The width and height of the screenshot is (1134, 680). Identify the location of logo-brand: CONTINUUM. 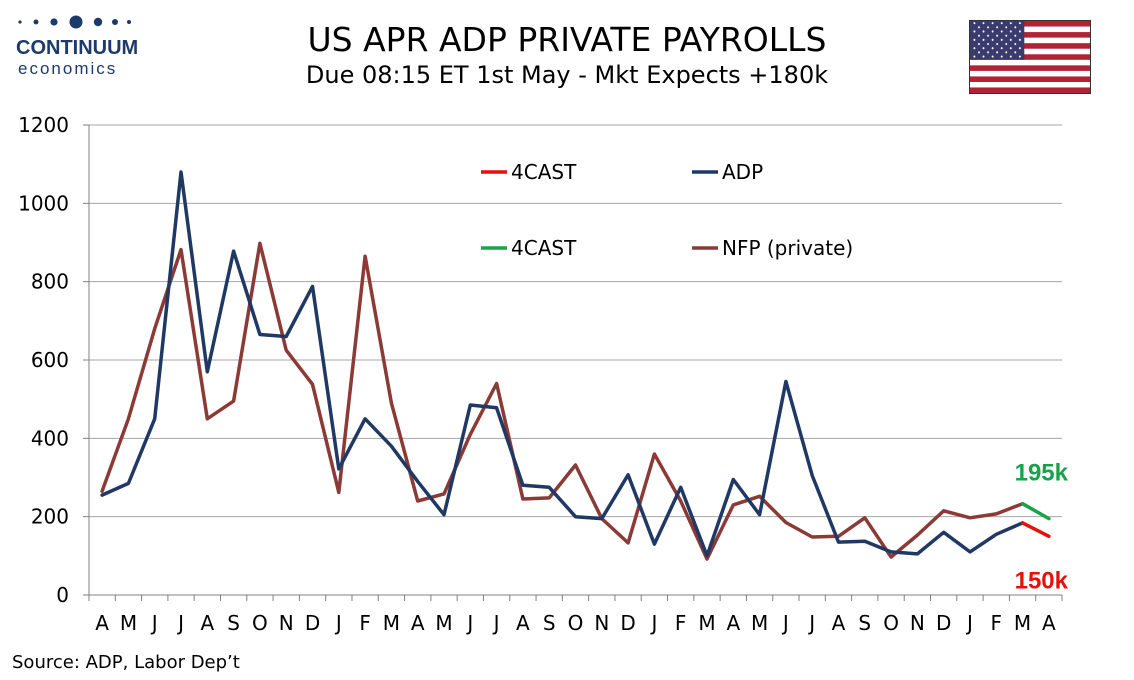
(77, 48).